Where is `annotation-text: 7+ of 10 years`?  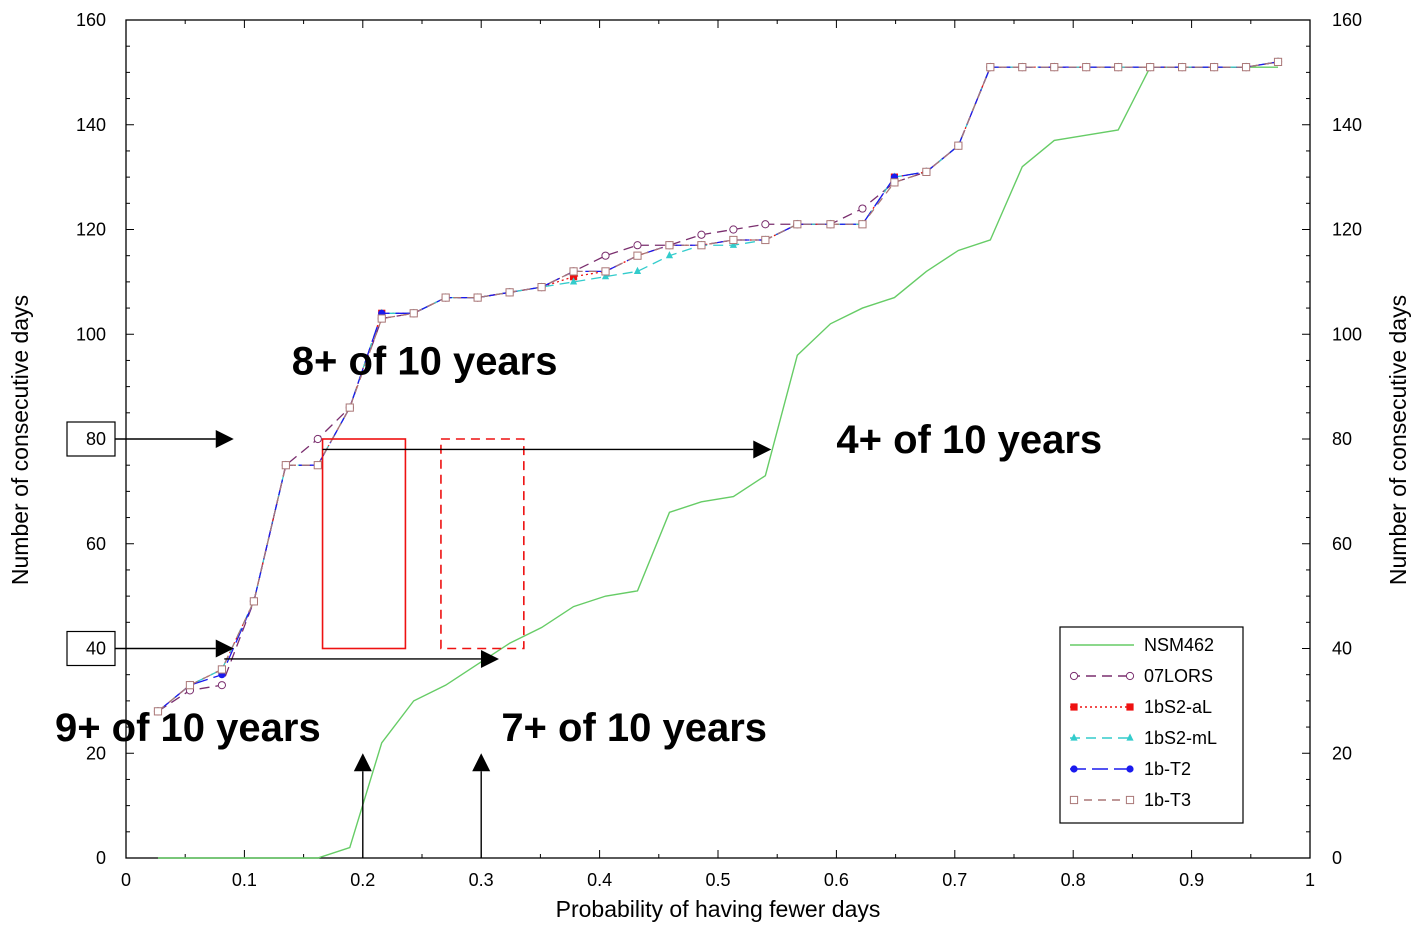
annotation-text: 7+ of 10 years is located at coordinates (634, 728).